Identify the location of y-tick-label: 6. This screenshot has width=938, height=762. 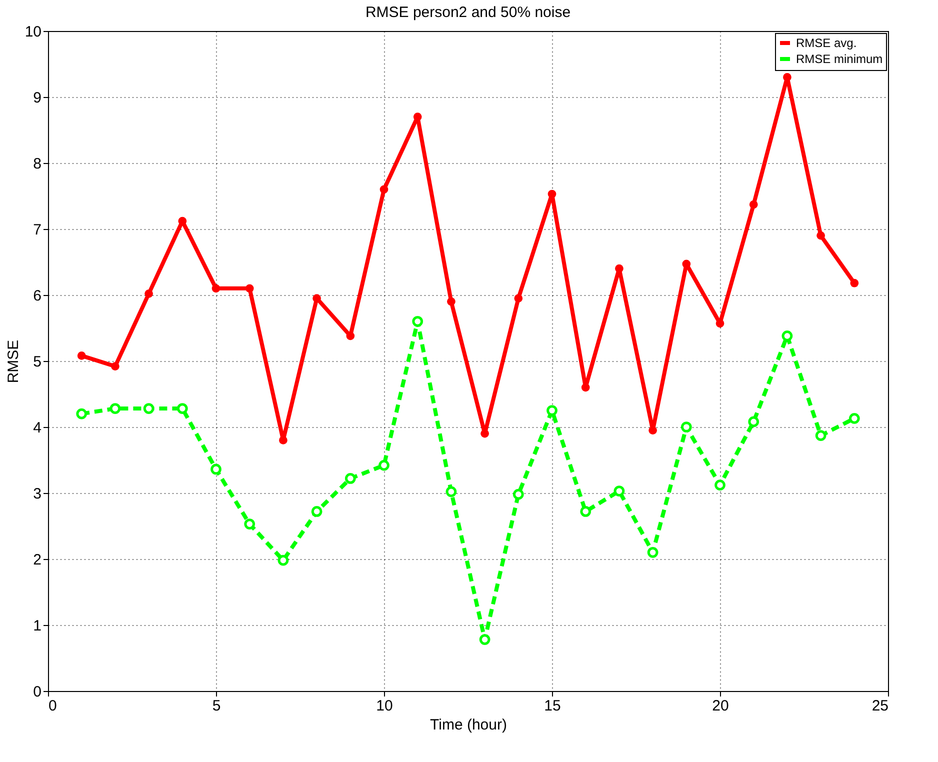
(37, 296).